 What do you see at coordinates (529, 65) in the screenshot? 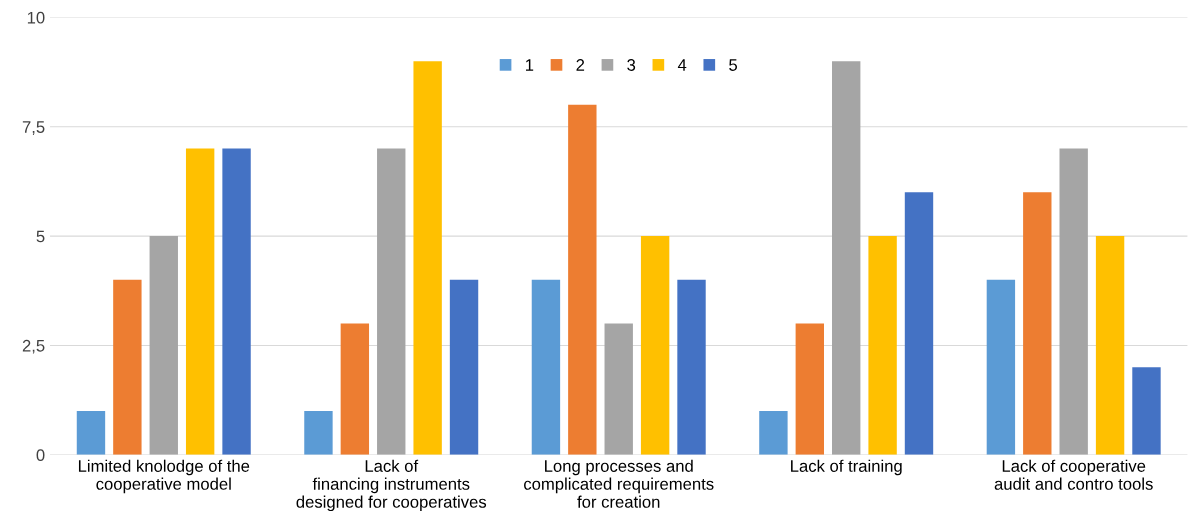
I see `legend-label: 1` at bounding box center [529, 65].